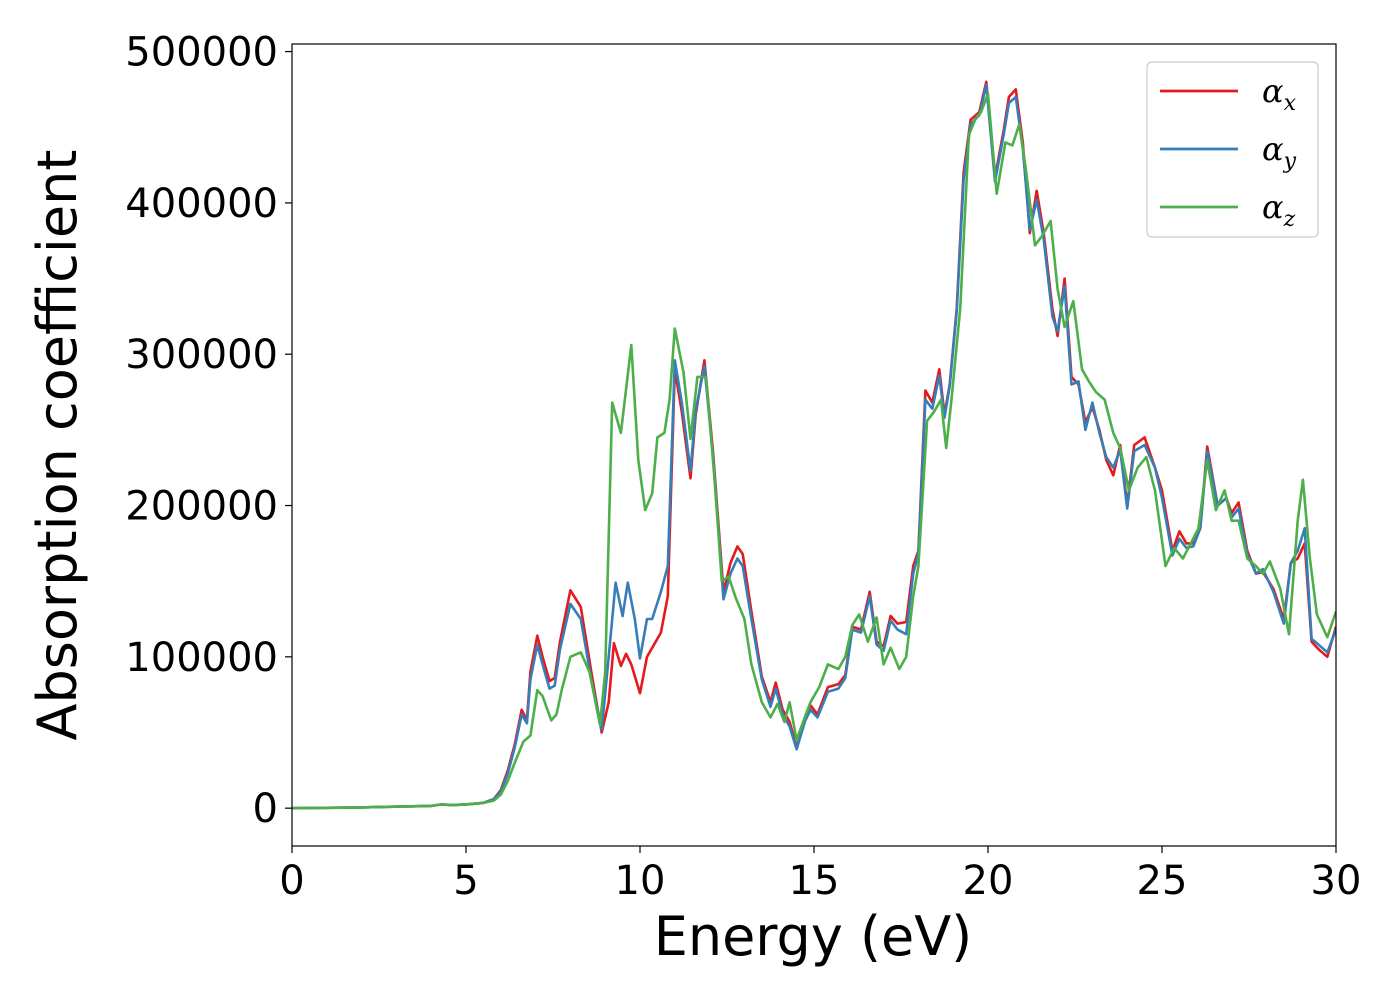 The height and width of the screenshot is (1000, 1400). Describe the element at coordinates (1279, 210) in the screenshot. I see `legend-label-z: αz` at that location.